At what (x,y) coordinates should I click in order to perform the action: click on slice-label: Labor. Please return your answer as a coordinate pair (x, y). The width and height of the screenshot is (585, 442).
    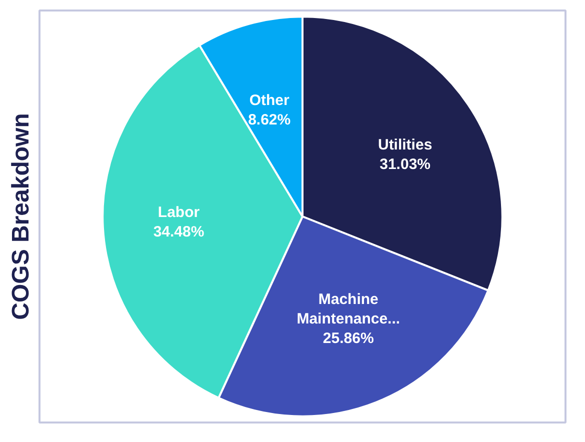
    Looking at the image, I should click on (179, 213).